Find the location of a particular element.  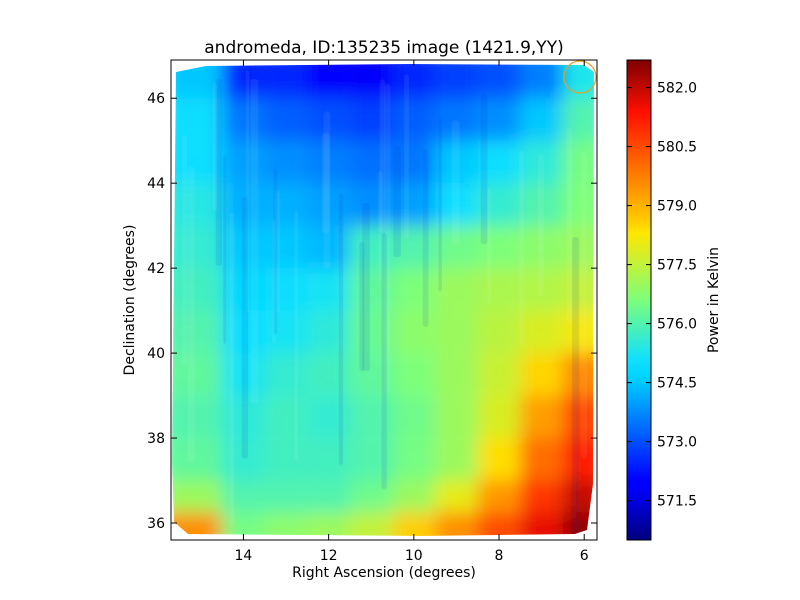

colorbar-tick-label: 577.5 is located at coordinates (677, 266).